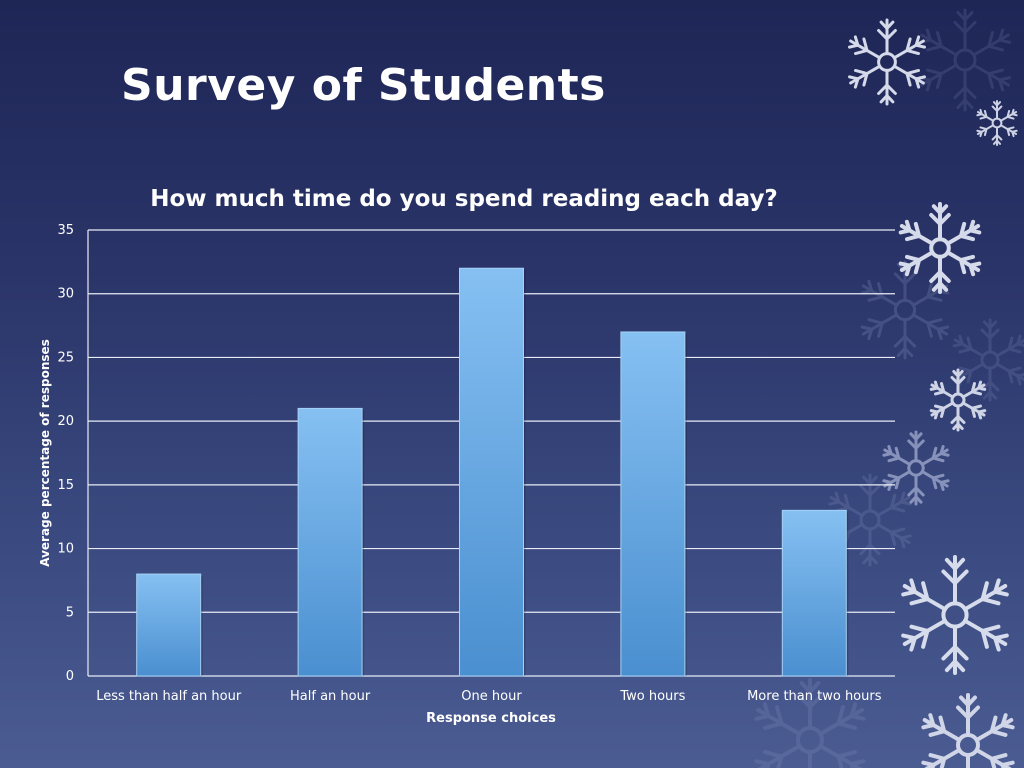  Describe the element at coordinates (65, 357) in the screenshot. I see `y-tick-label: 25` at that location.